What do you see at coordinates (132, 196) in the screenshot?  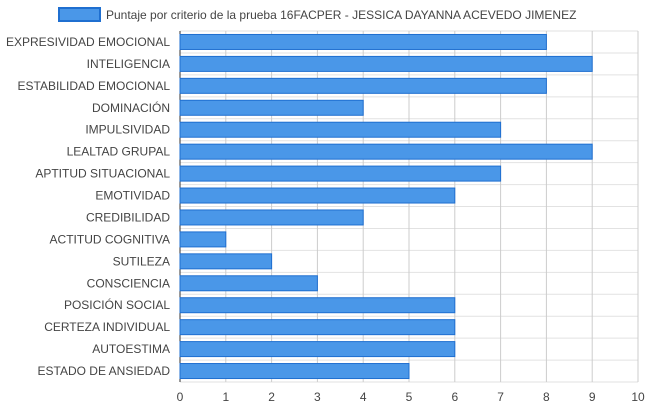 I see `y-tick-label: EMOTIVIDAD` at bounding box center [132, 196].